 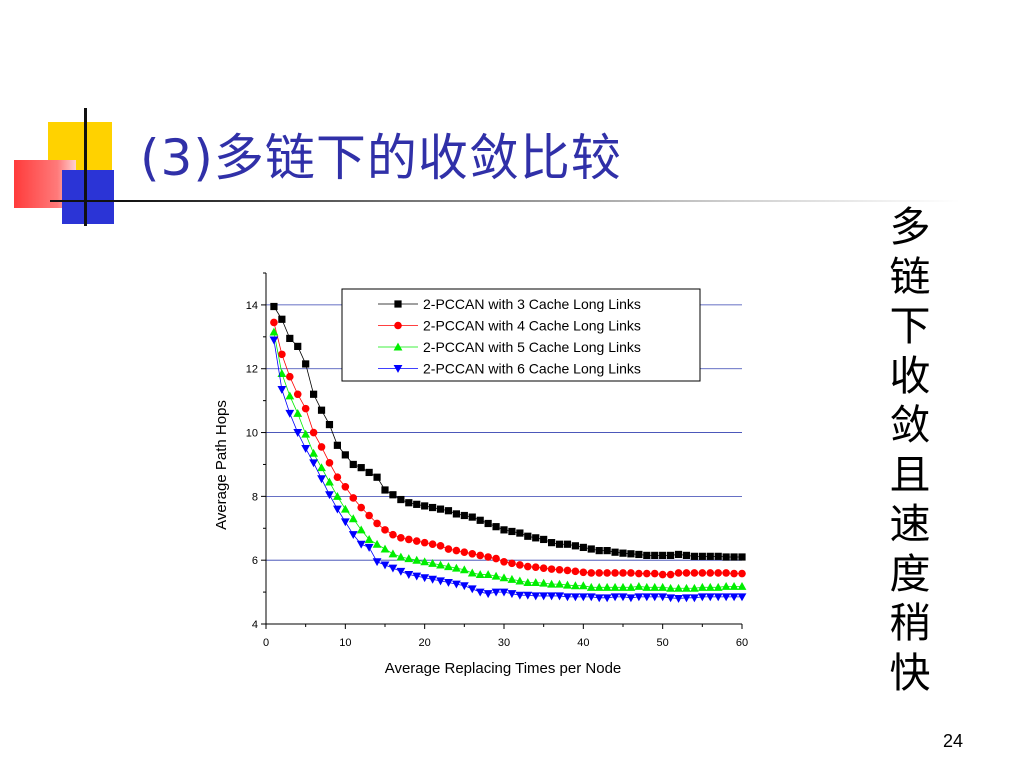 I want to click on y-tick-label: 4, so click(x=255, y=625).